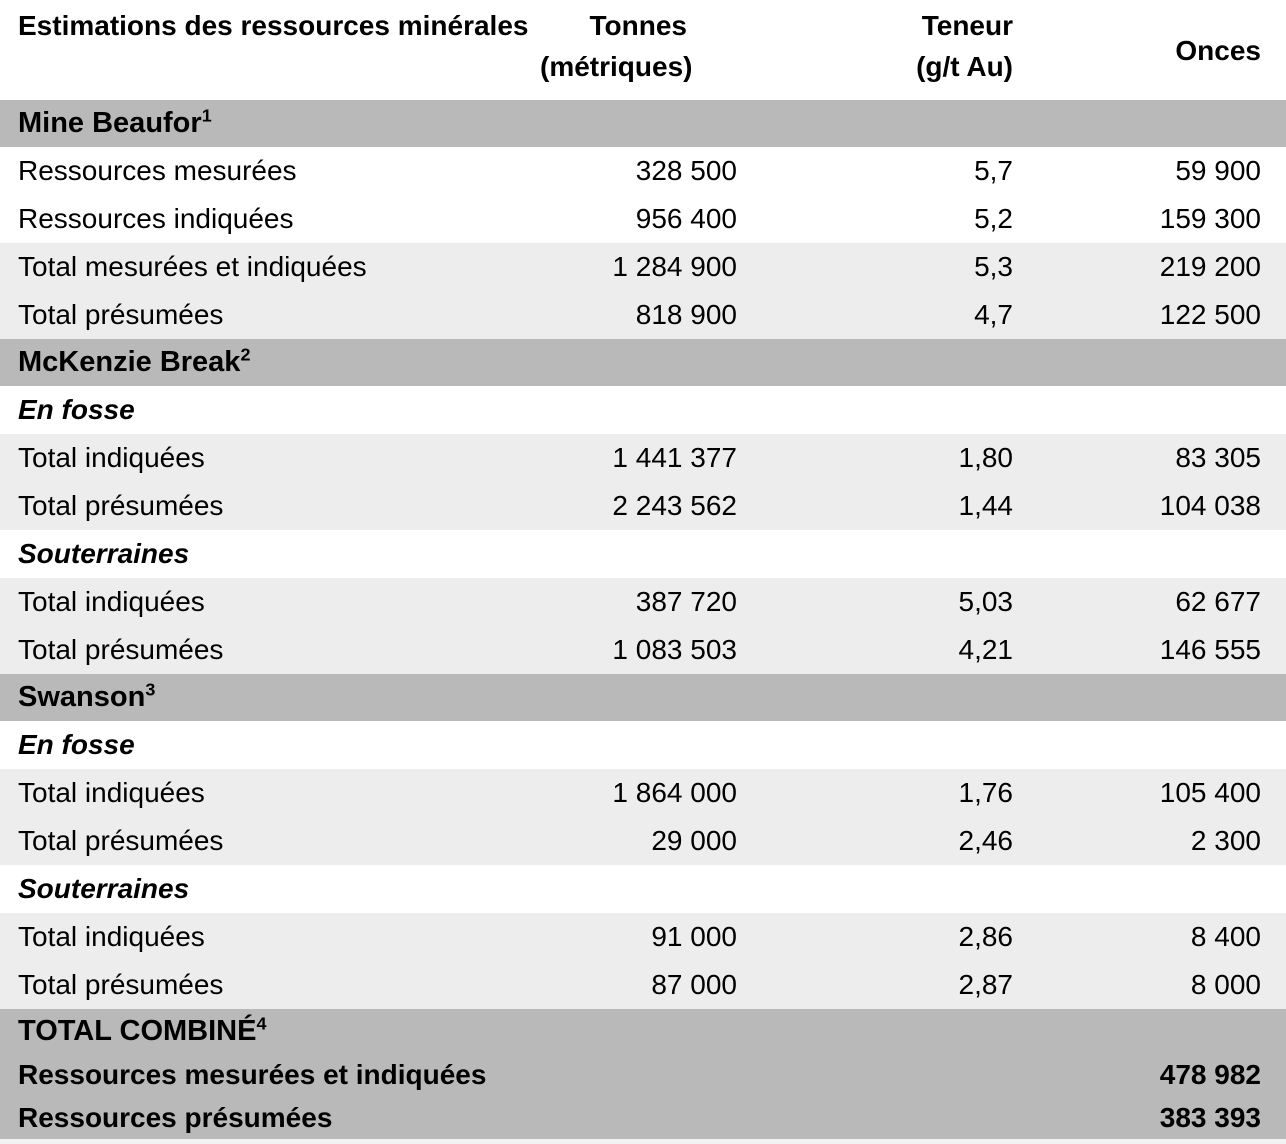 This screenshot has height=1144, width=1286. I want to click on table-row: Total présumées 818 900 4,7 122 500, so click(643, 315).